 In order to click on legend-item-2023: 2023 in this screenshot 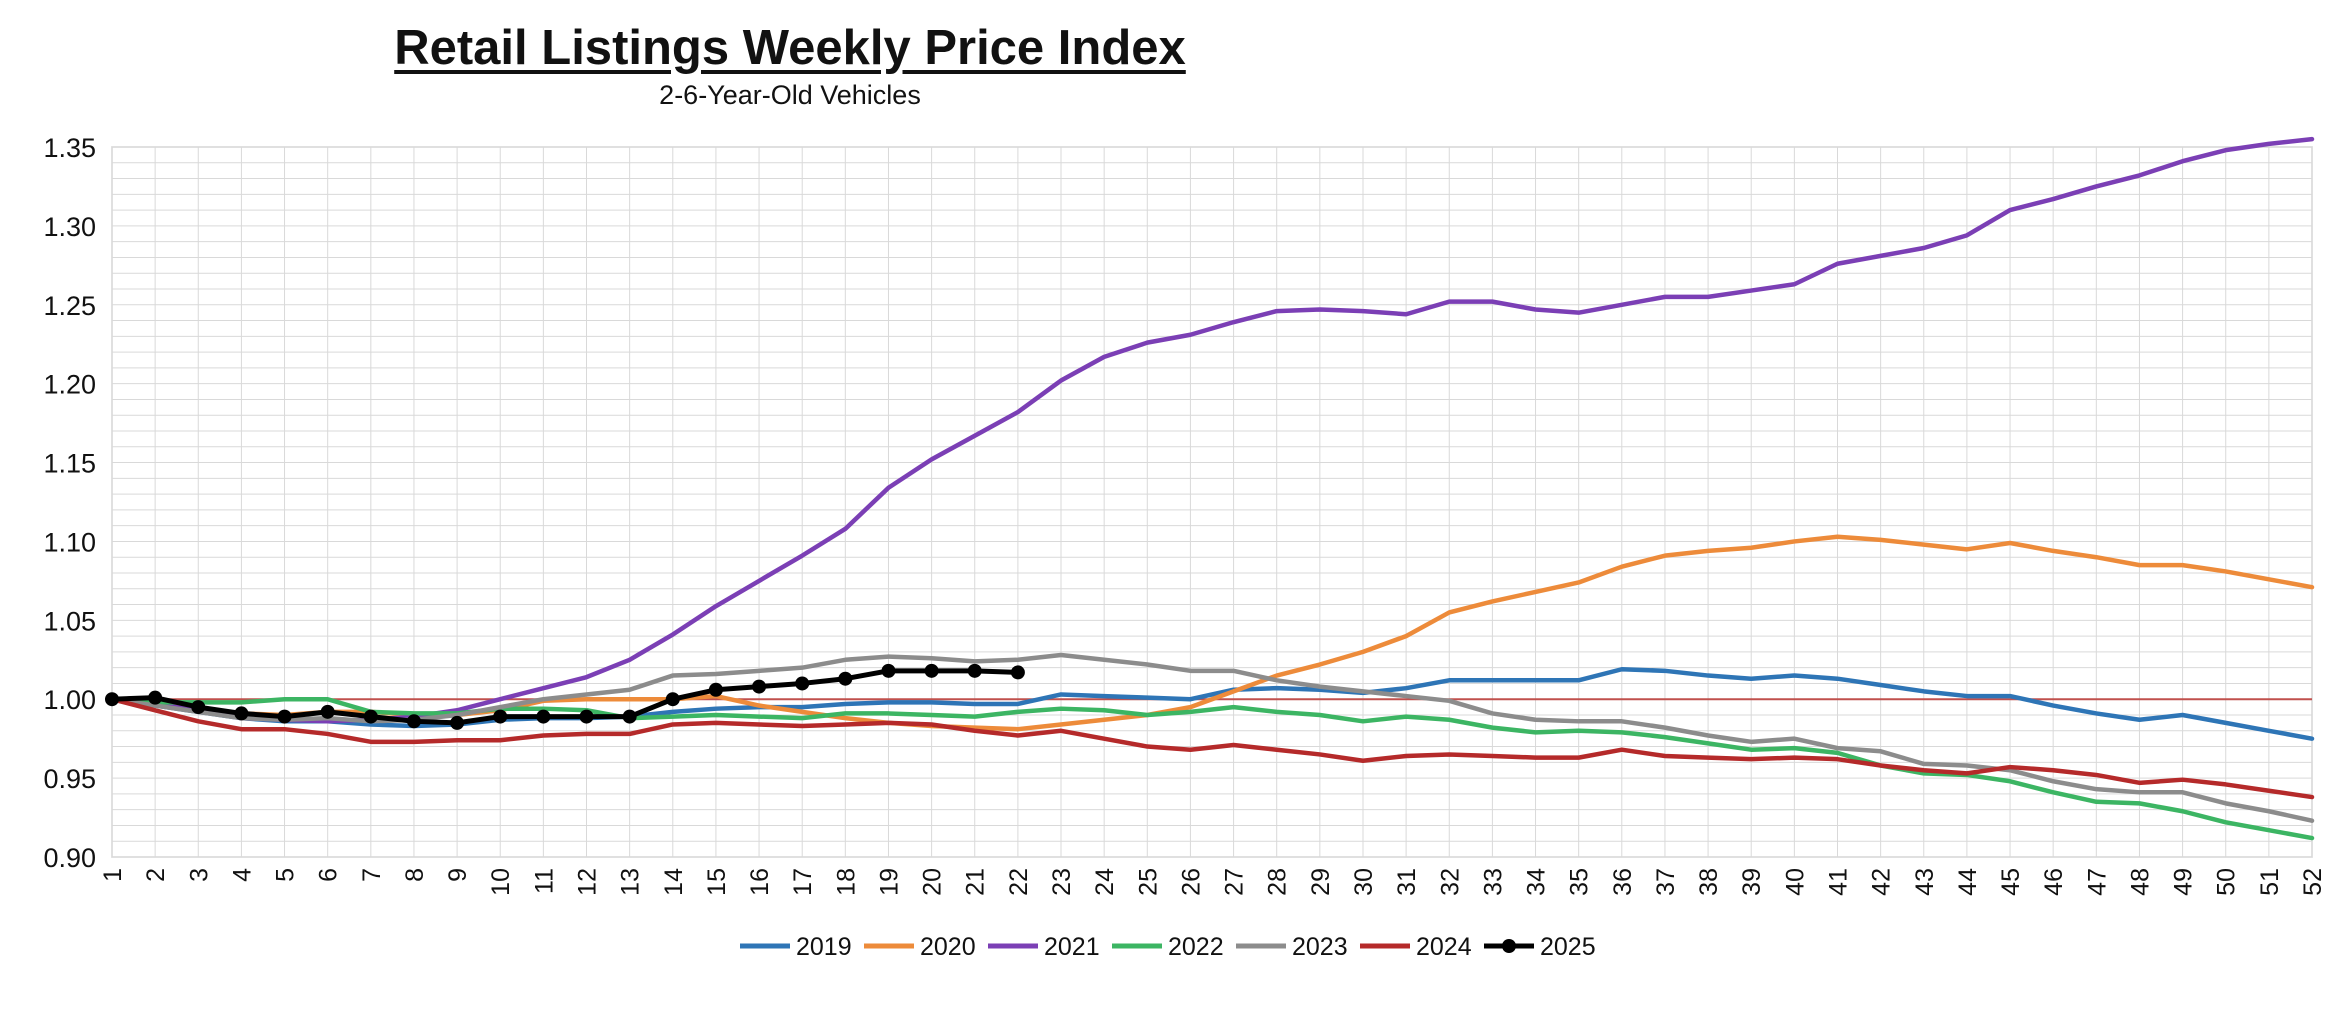, I will do `click(1292, 947)`.